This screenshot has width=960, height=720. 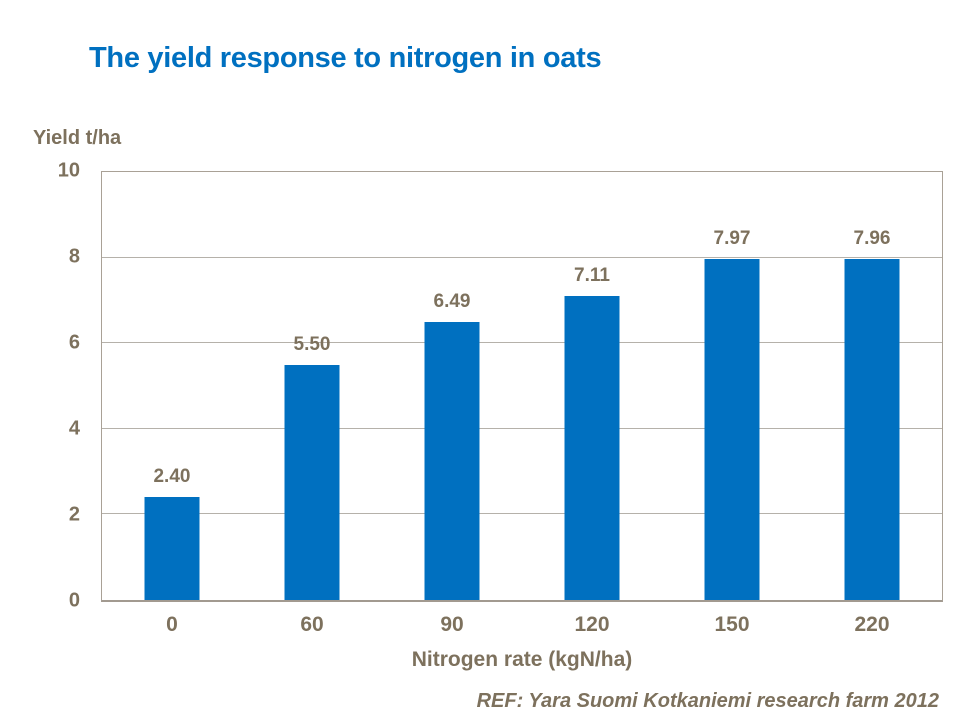 What do you see at coordinates (522, 659) in the screenshot?
I see `x-axis-title: Nitrogen rate (kgN/ha)` at bounding box center [522, 659].